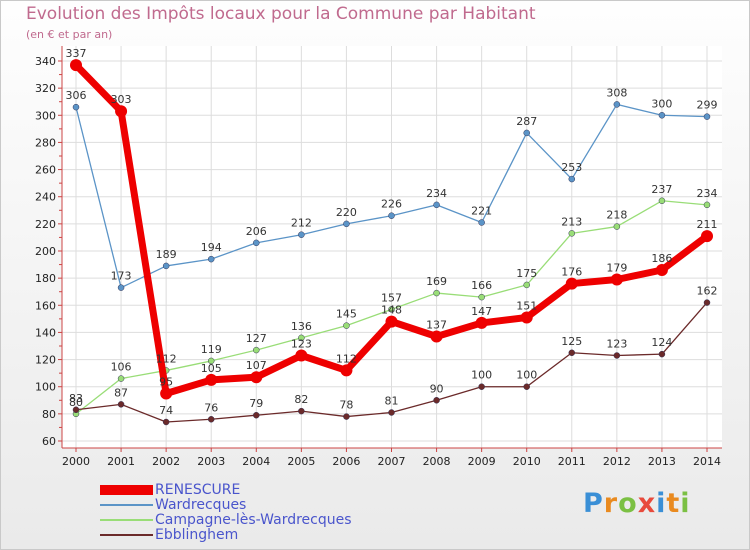 This screenshot has height=550, width=750. I want to click on data-label: 83, so click(76, 398).